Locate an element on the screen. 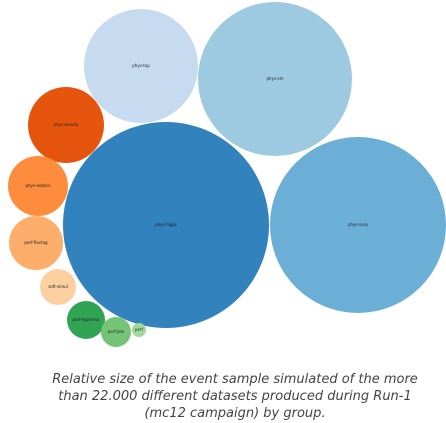  bubble-circle-phys-sm is located at coordinates (275, 79).